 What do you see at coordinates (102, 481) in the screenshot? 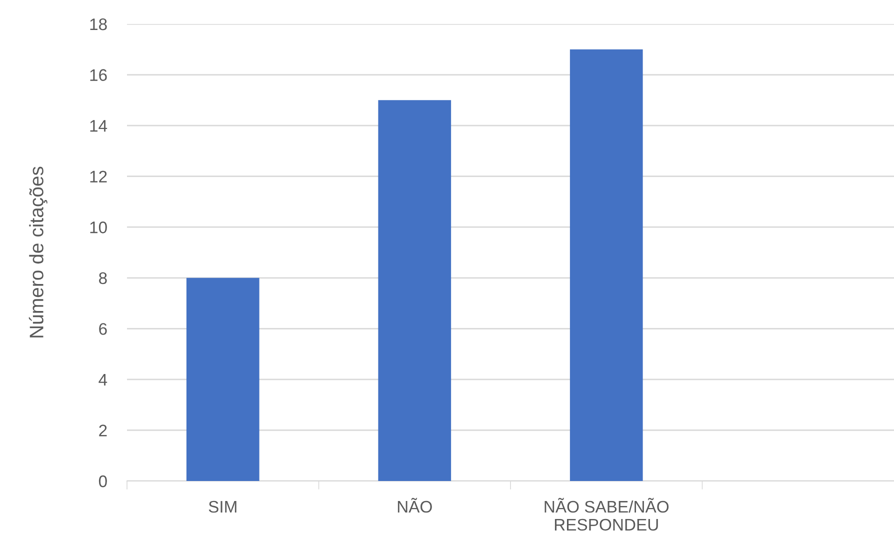
I see `y-tick-label: 0` at bounding box center [102, 481].